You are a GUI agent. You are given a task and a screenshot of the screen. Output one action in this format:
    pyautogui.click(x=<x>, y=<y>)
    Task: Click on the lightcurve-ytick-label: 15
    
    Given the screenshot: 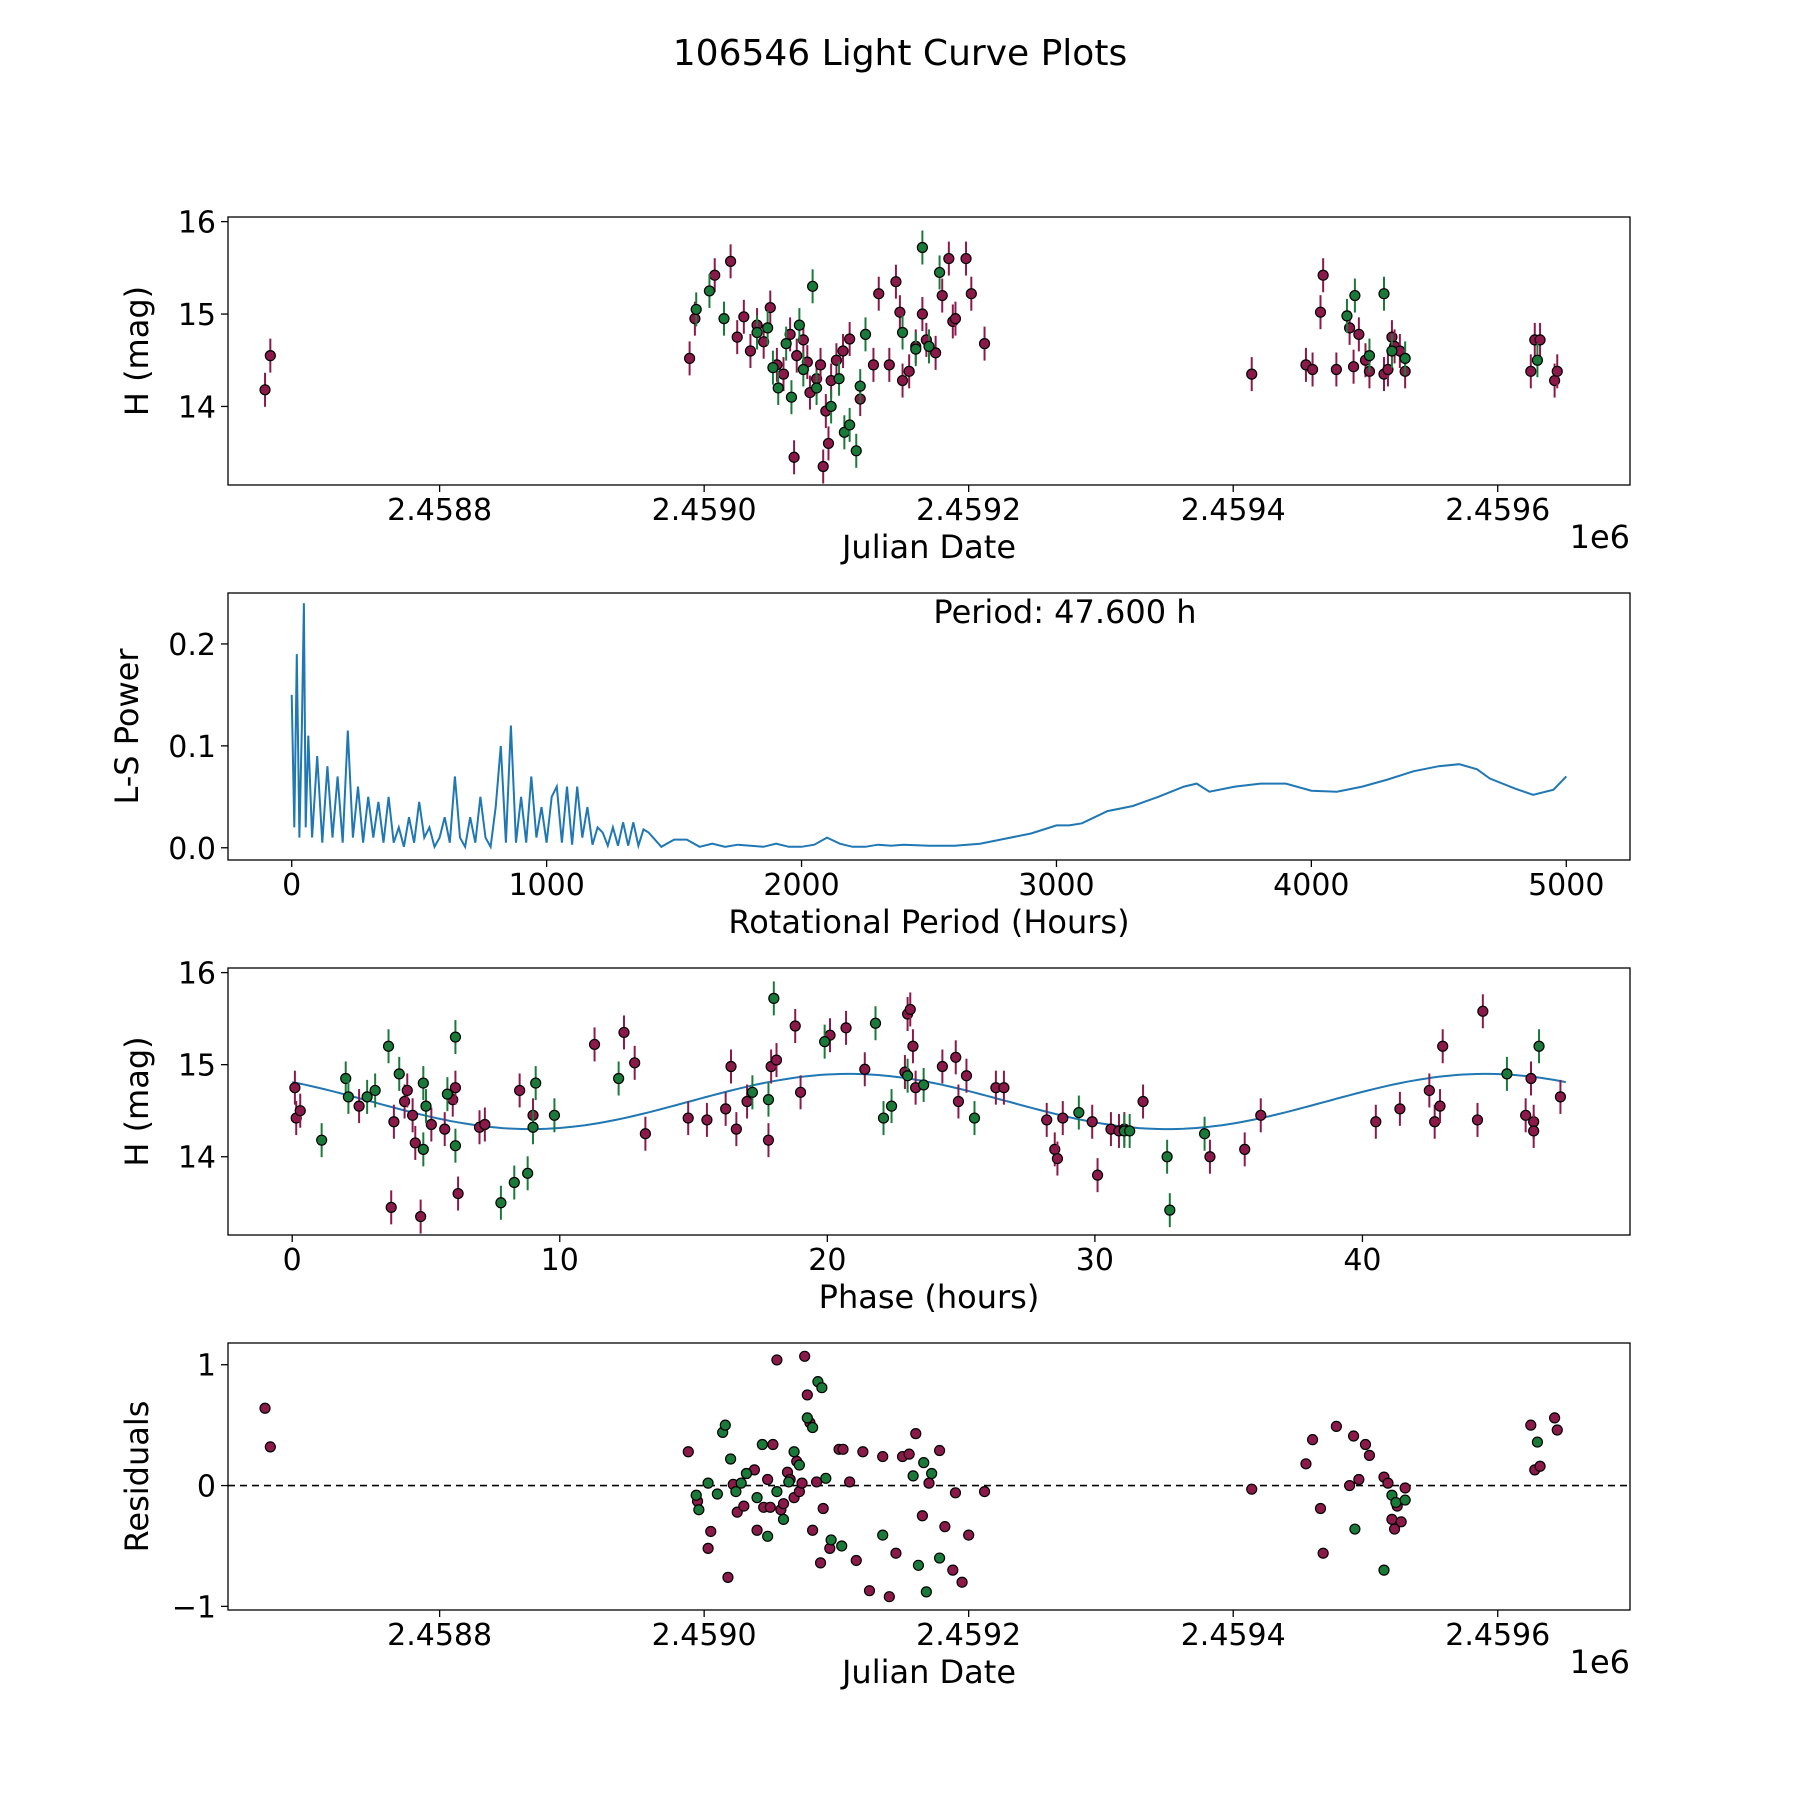 What is the action you would take?
    pyautogui.click(x=197, y=315)
    